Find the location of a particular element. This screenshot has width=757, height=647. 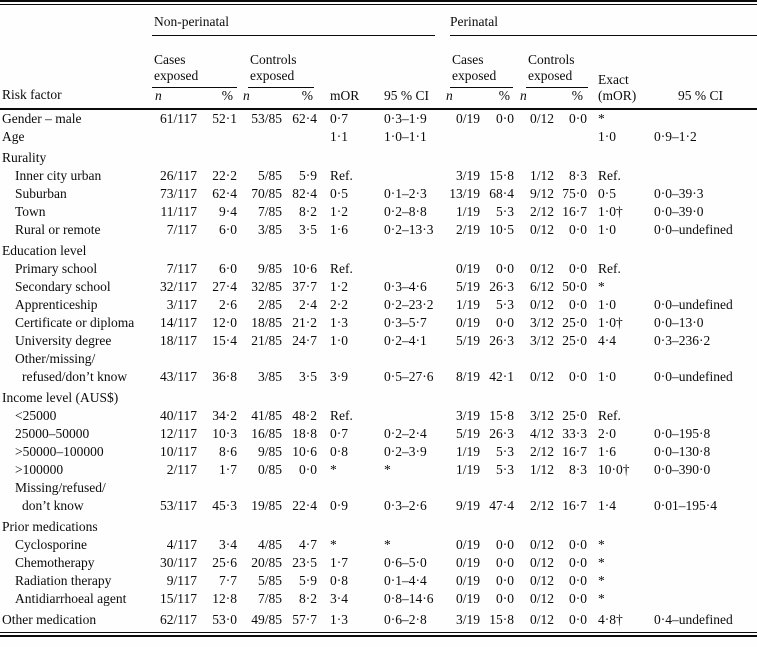

column-header-row: n % n % mOR 95 % CI n % n % 95 % CI is located at coordinates (378, 99).